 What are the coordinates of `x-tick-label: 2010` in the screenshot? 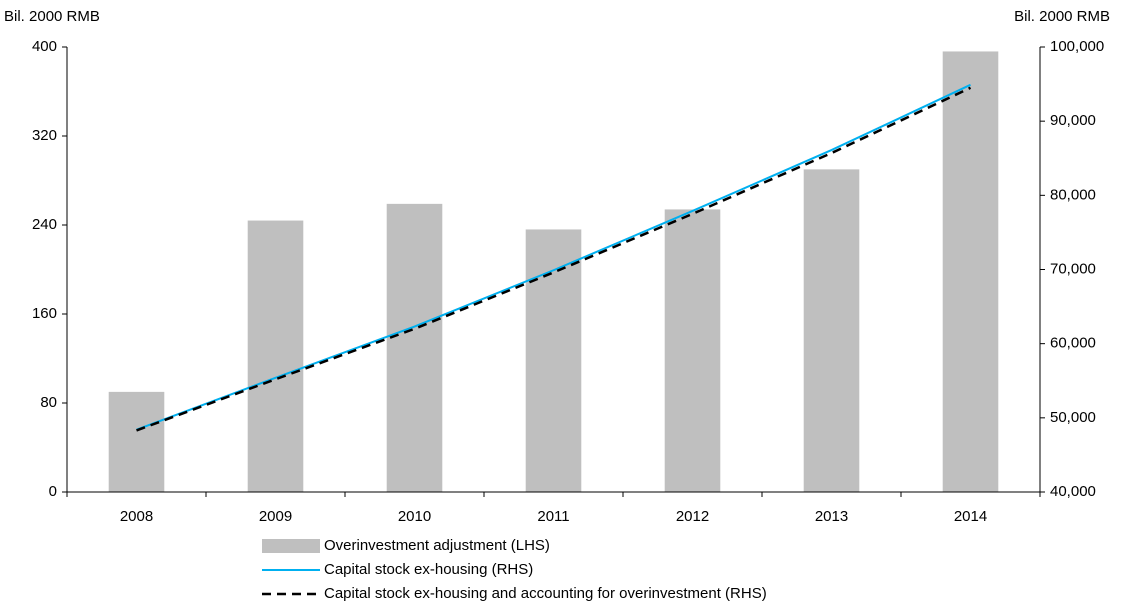 It's located at (414, 516).